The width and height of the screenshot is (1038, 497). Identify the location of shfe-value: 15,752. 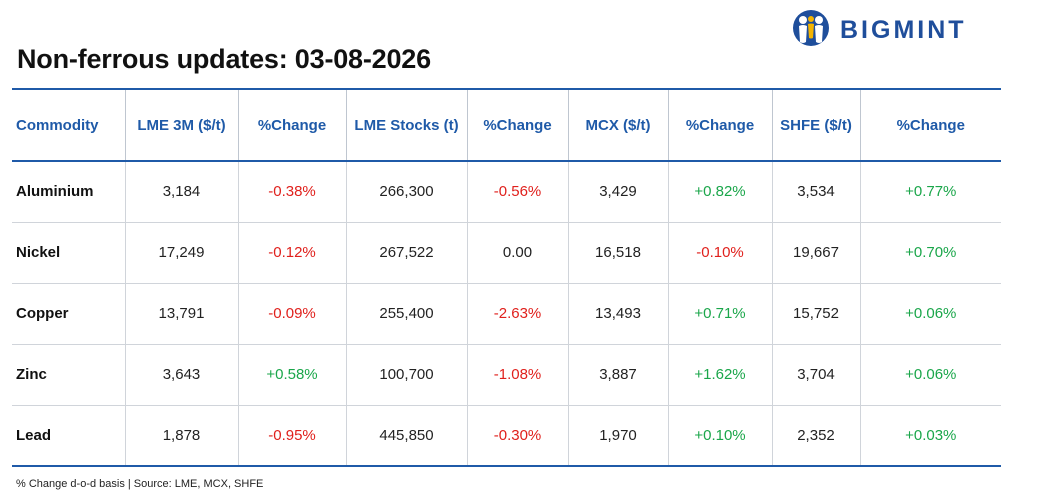
(815, 314).